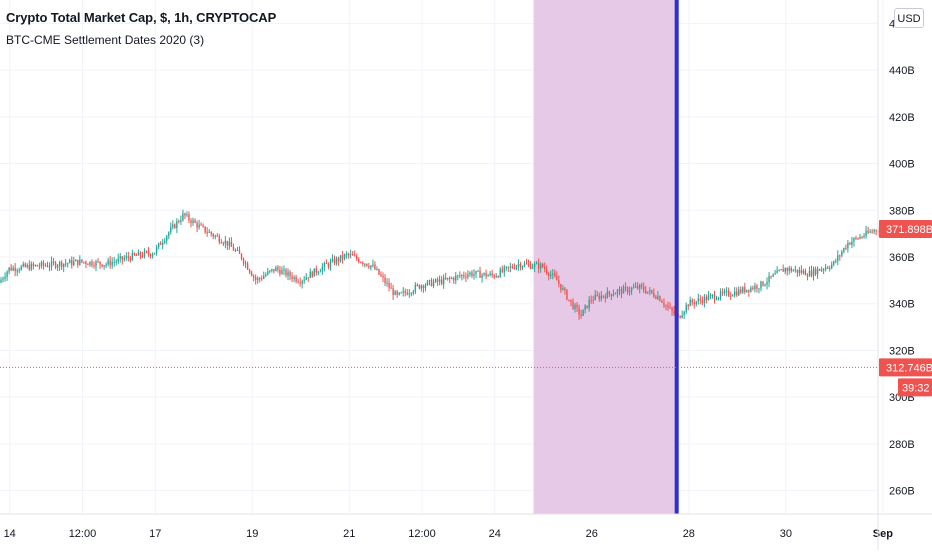  I want to click on y-tick-label: 260B, so click(902, 492).